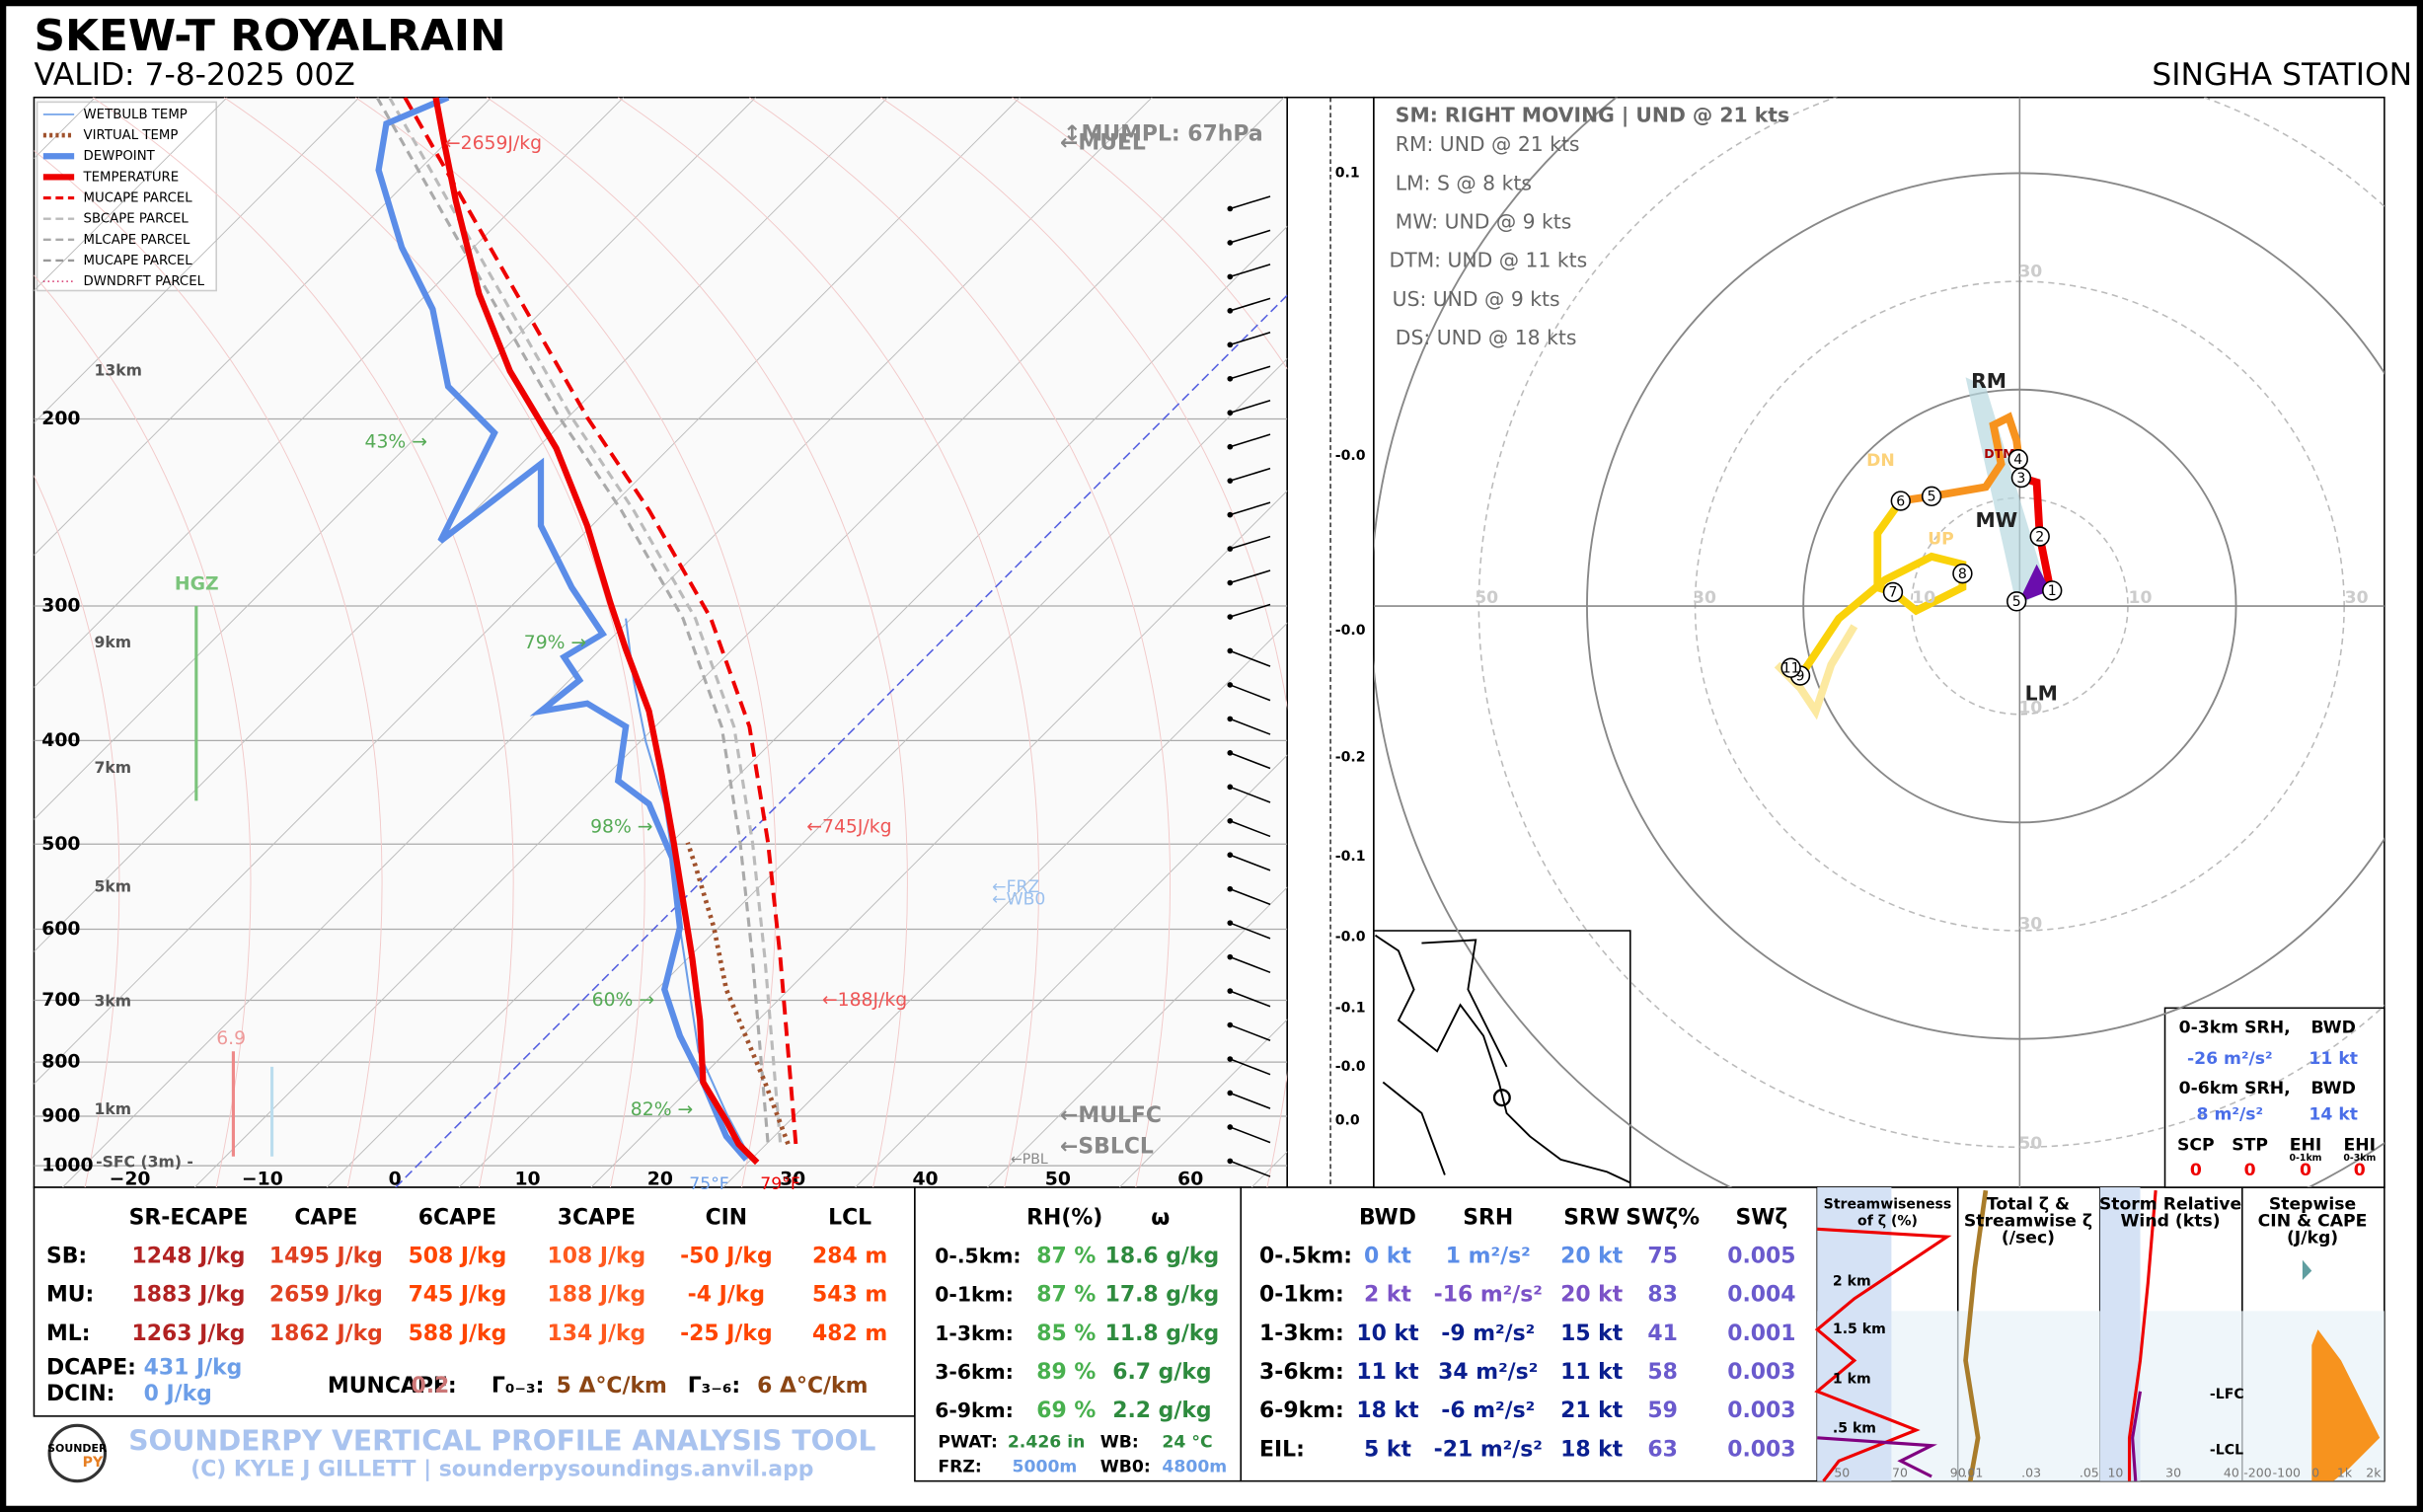 This screenshot has height=1512, width=2423. Describe the element at coordinates (2173, 1472) in the screenshot. I see `inset-tick: 30` at that location.